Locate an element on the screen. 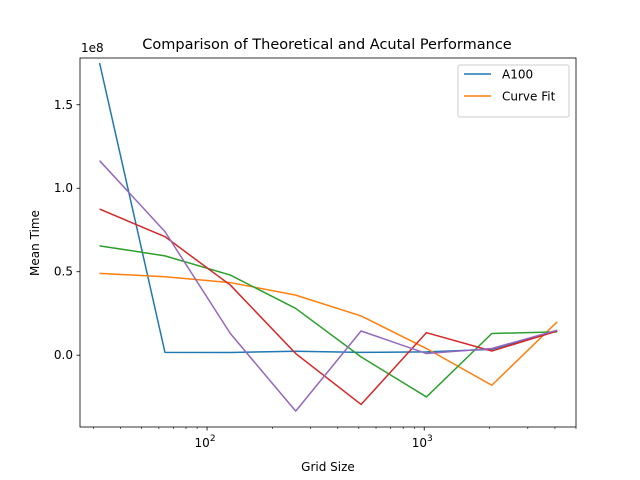 The width and height of the screenshot is (640, 480). legend: A100 Curve Fit is located at coordinates (513, 91).